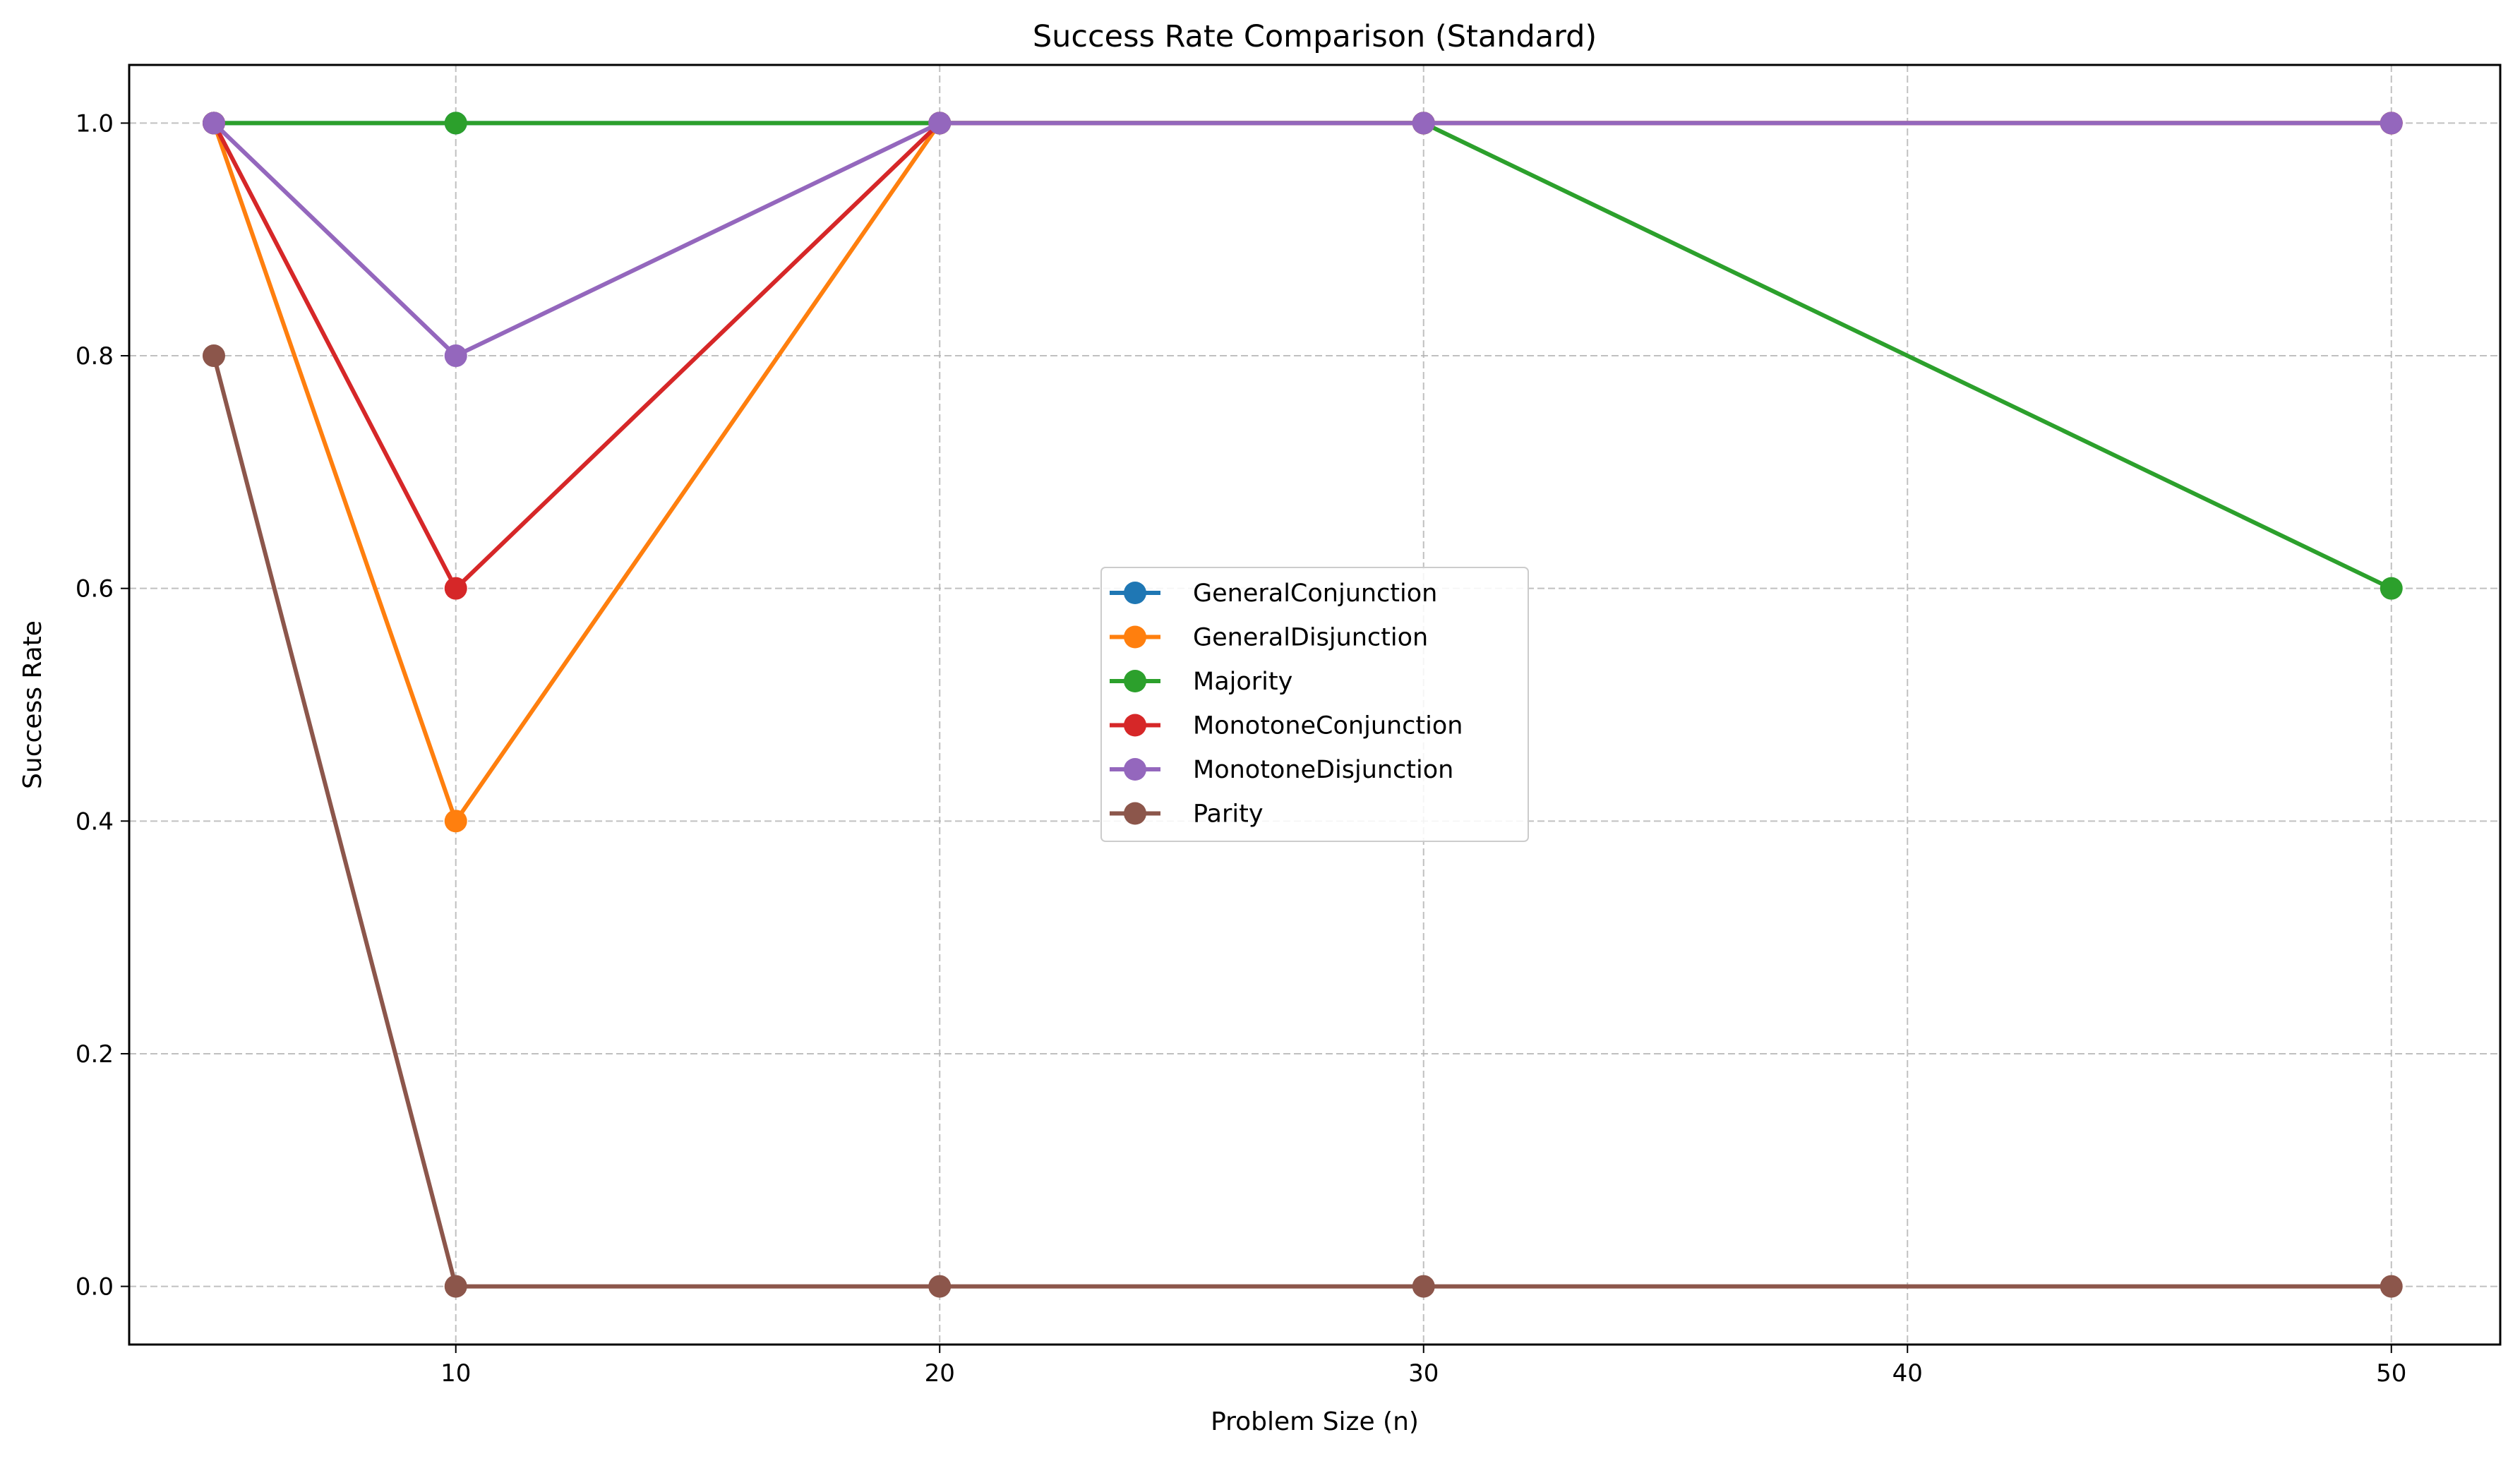 The image size is (2520, 1461). What do you see at coordinates (1315, 36) in the screenshot?
I see `chart-title: Success Rate Comparison (Standard)` at bounding box center [1315, 36].